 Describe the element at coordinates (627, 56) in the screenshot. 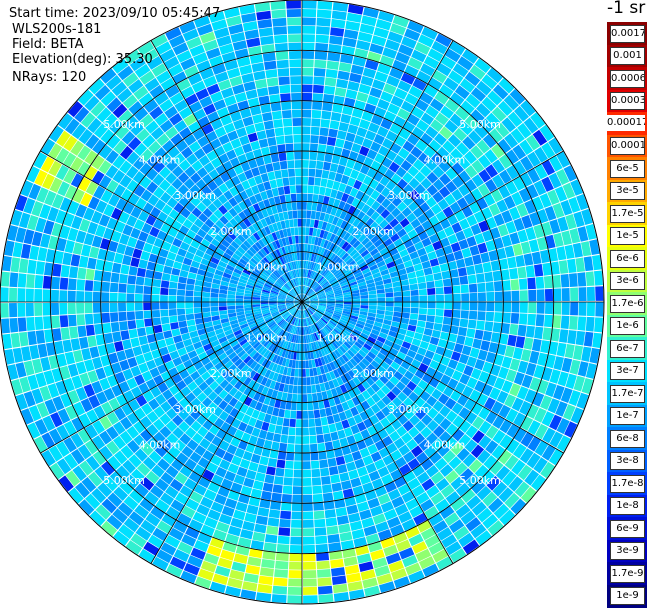

I see `colorbar-label: 0.001` at that location.